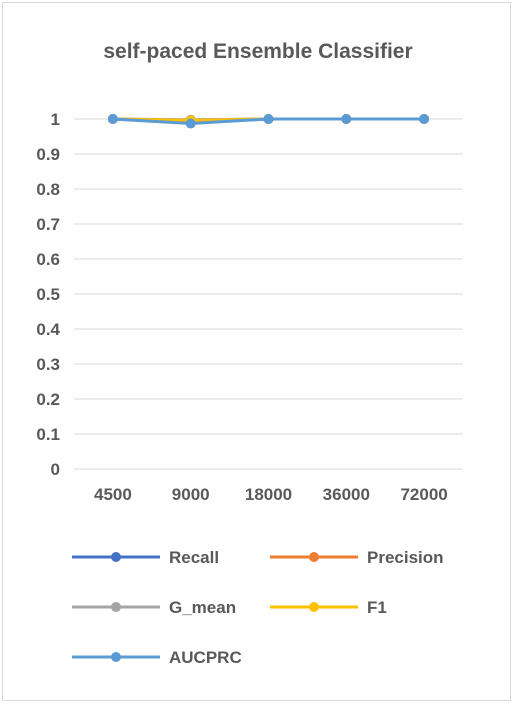 The height and width of the screenshot is (705, 515). I want to click on y-tick-label: 0, so click(55, 469).